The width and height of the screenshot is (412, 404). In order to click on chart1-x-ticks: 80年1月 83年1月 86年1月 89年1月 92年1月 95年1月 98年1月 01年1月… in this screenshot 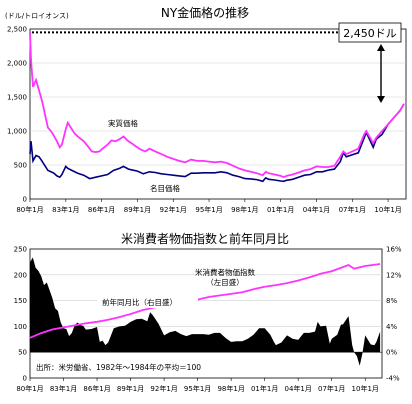, I will do `click(209, 206)`.